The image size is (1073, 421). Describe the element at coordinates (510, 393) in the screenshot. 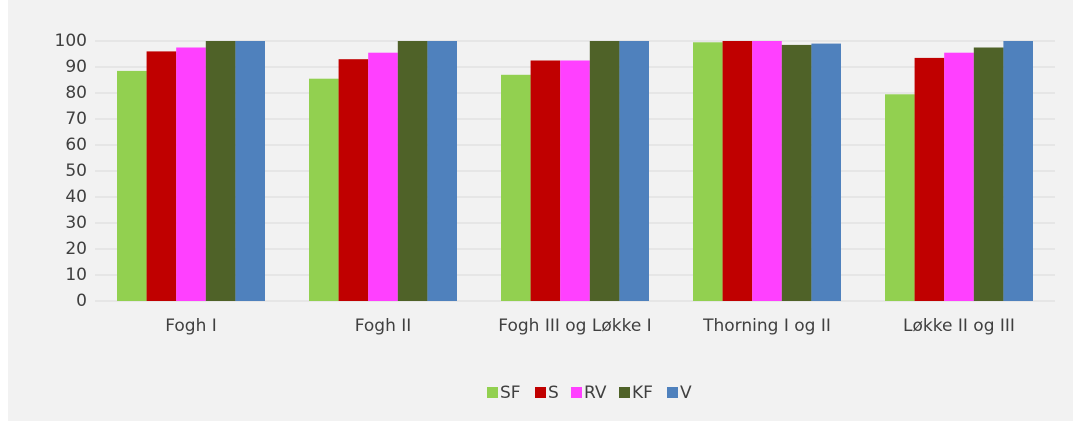

I see `legend-label: SF` at that location.